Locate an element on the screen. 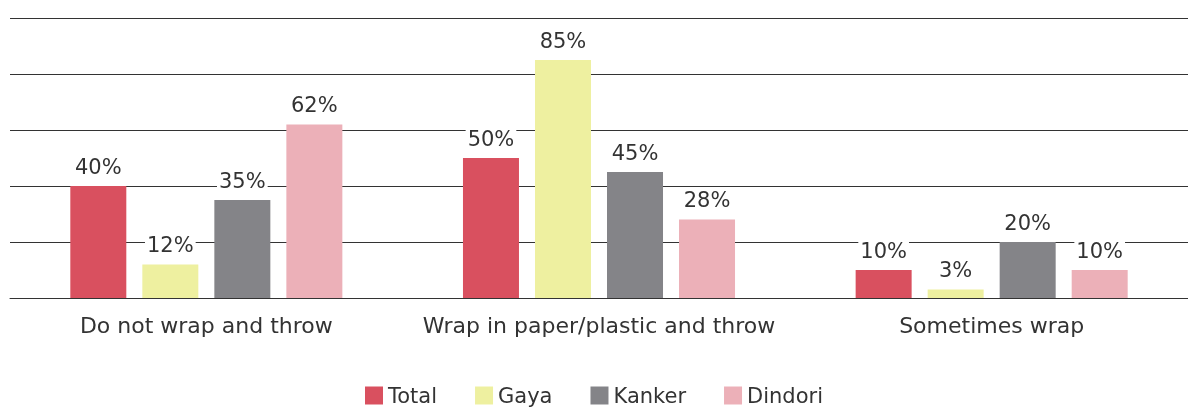 The height and width of the screenshot is (411, 1188). x-tick-label: Wrap in paper/plastic and throw is located at coordinates (599, 325).